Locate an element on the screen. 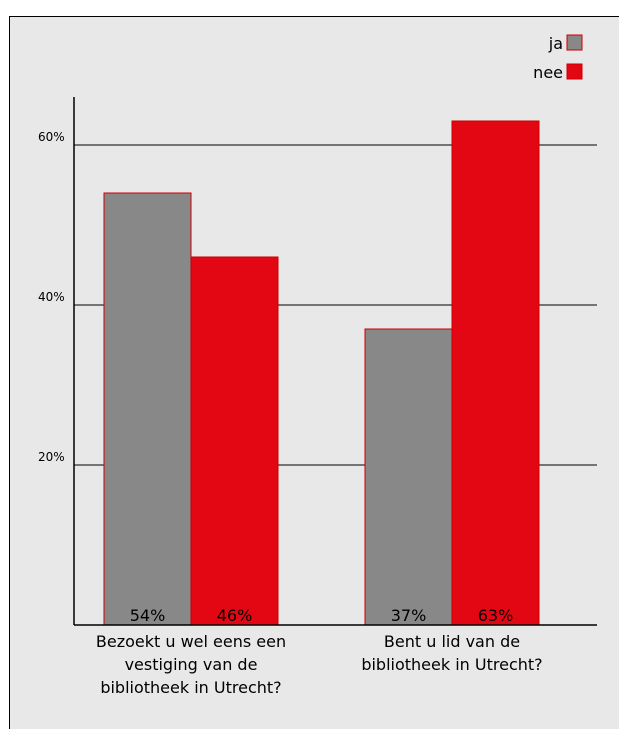 This screenshot has height=730, width=619. legend-label-ja: ja is located at coordinates (555, 43).